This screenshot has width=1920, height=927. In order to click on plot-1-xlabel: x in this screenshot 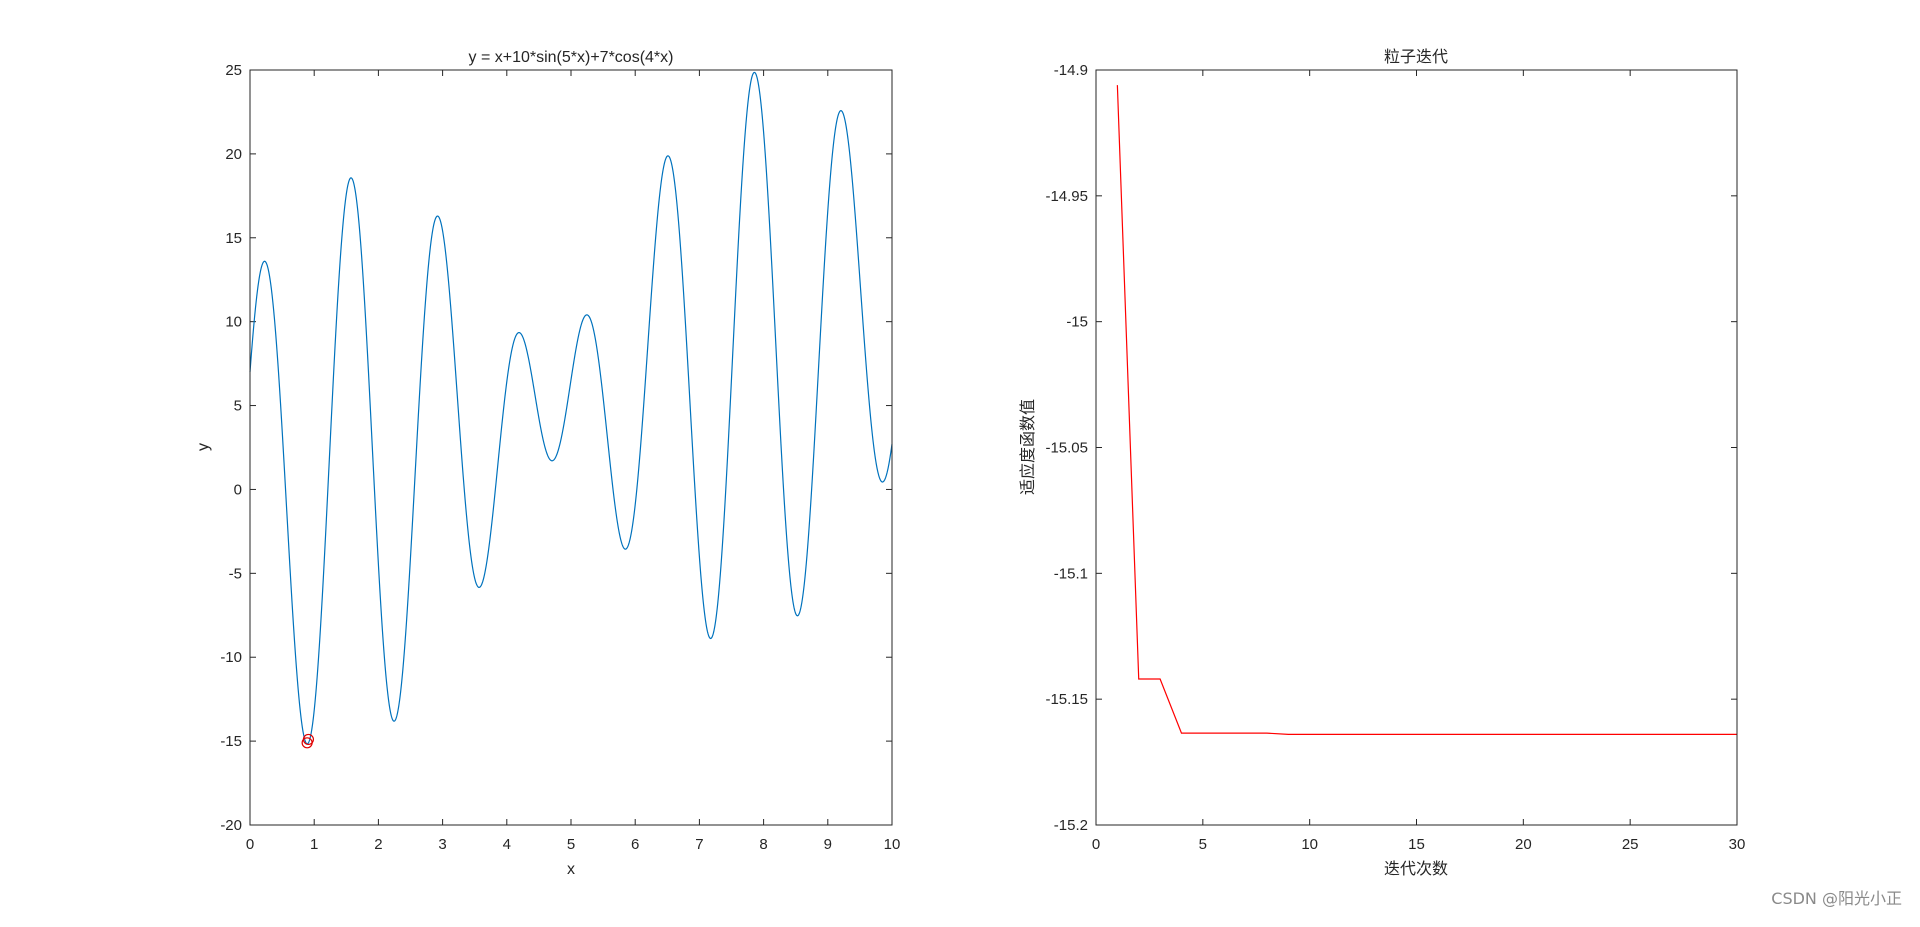, I will do `click(571, 869)`.